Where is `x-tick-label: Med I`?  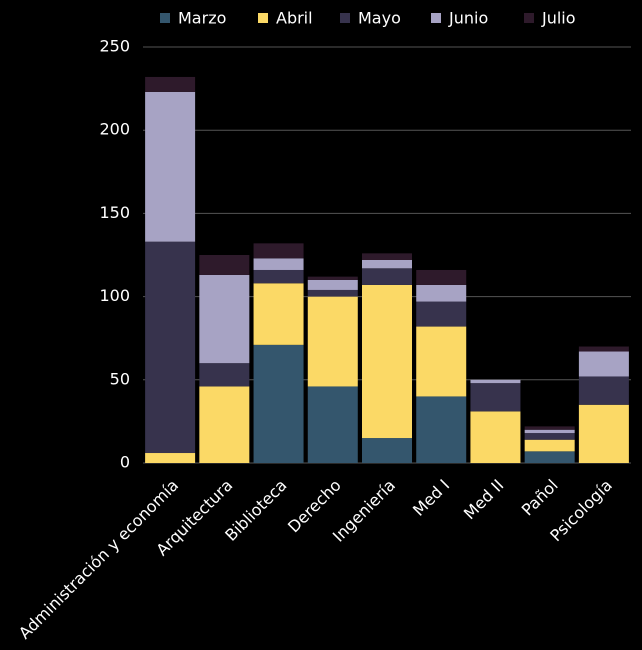
x-tick-label: Med I is located at coordinates (431, 498).